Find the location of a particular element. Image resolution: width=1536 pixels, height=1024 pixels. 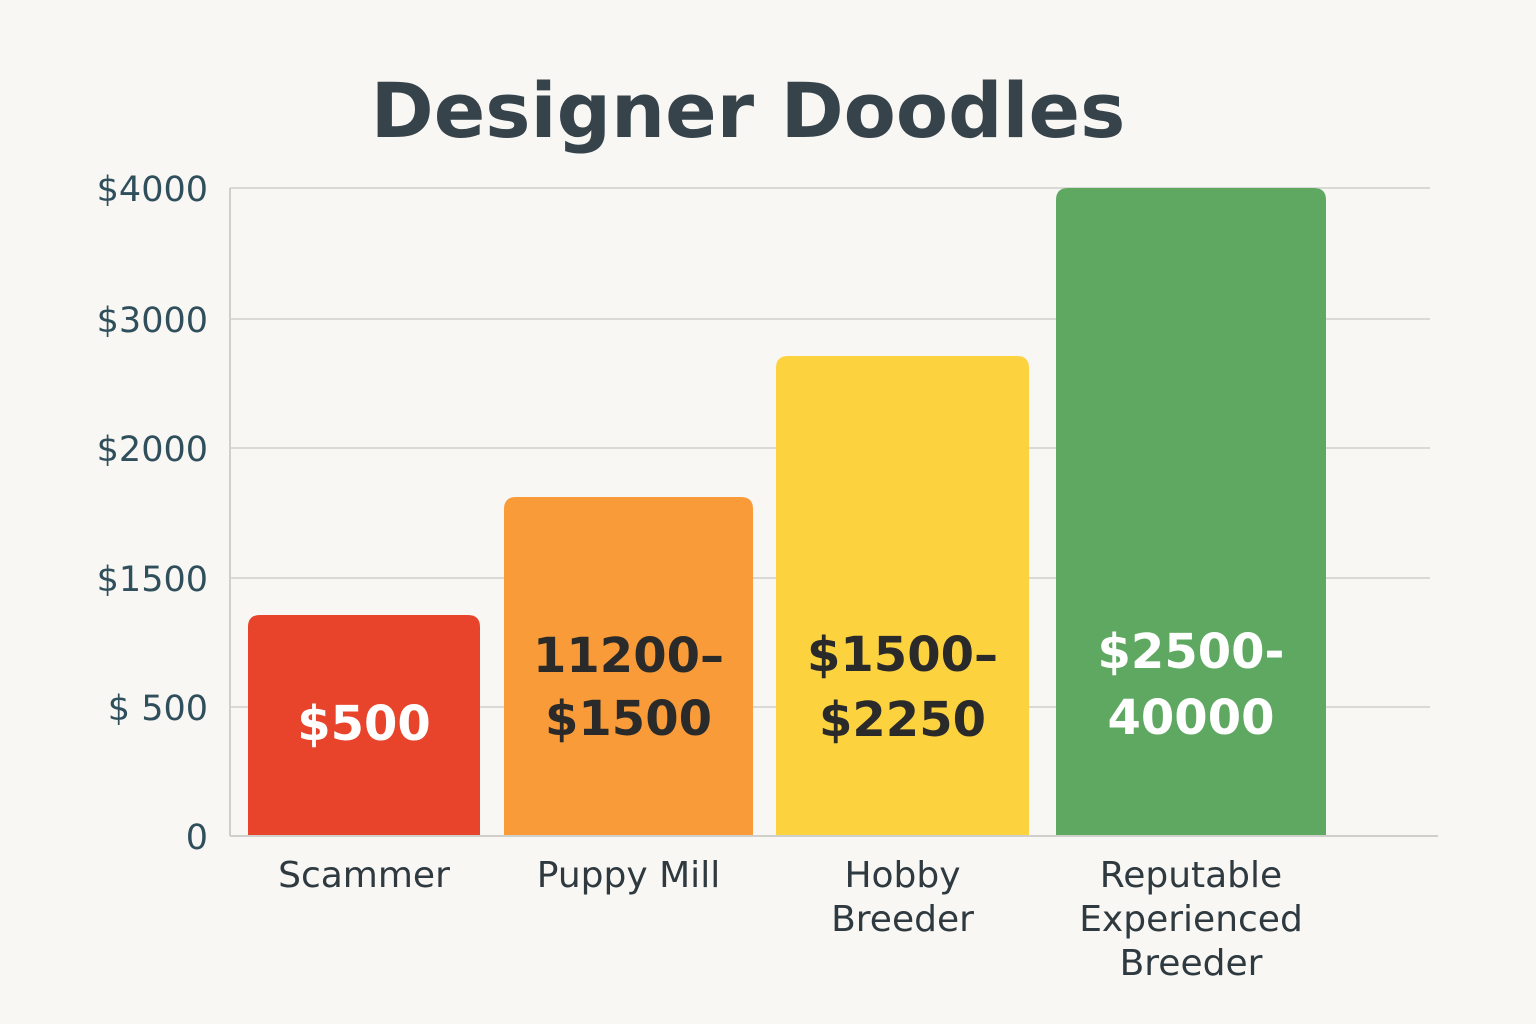

y-tick-label: 0 is located at coordinates (197, 838).